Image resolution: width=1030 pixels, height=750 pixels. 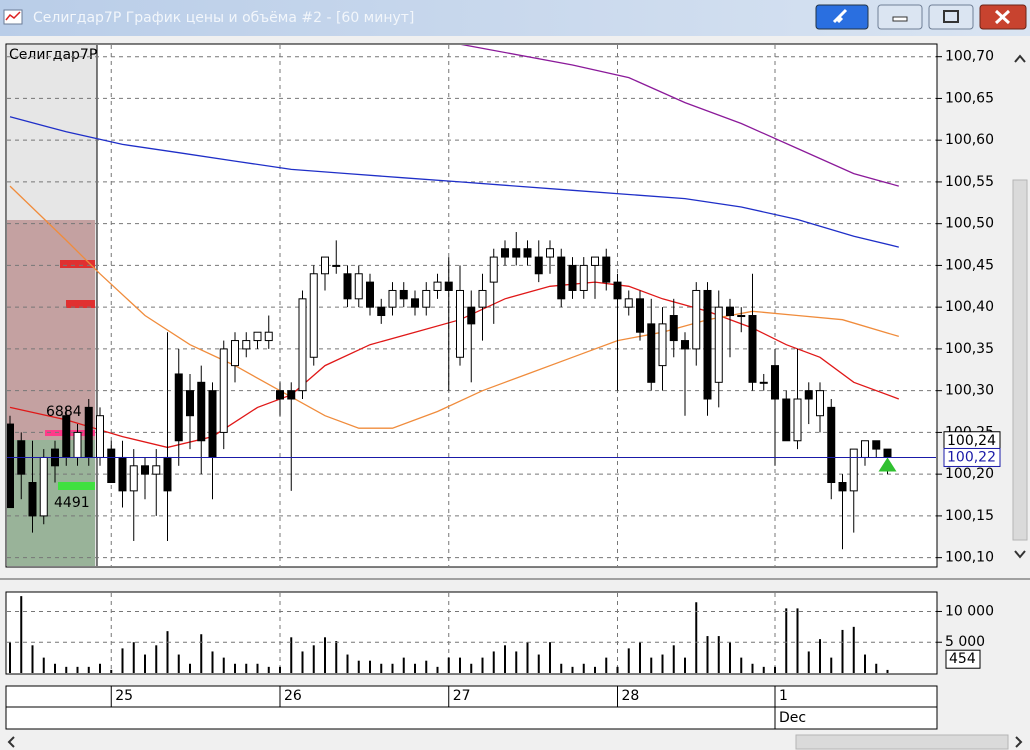 I want to click on h-scroll-thumb, so click(x=902, y=742).